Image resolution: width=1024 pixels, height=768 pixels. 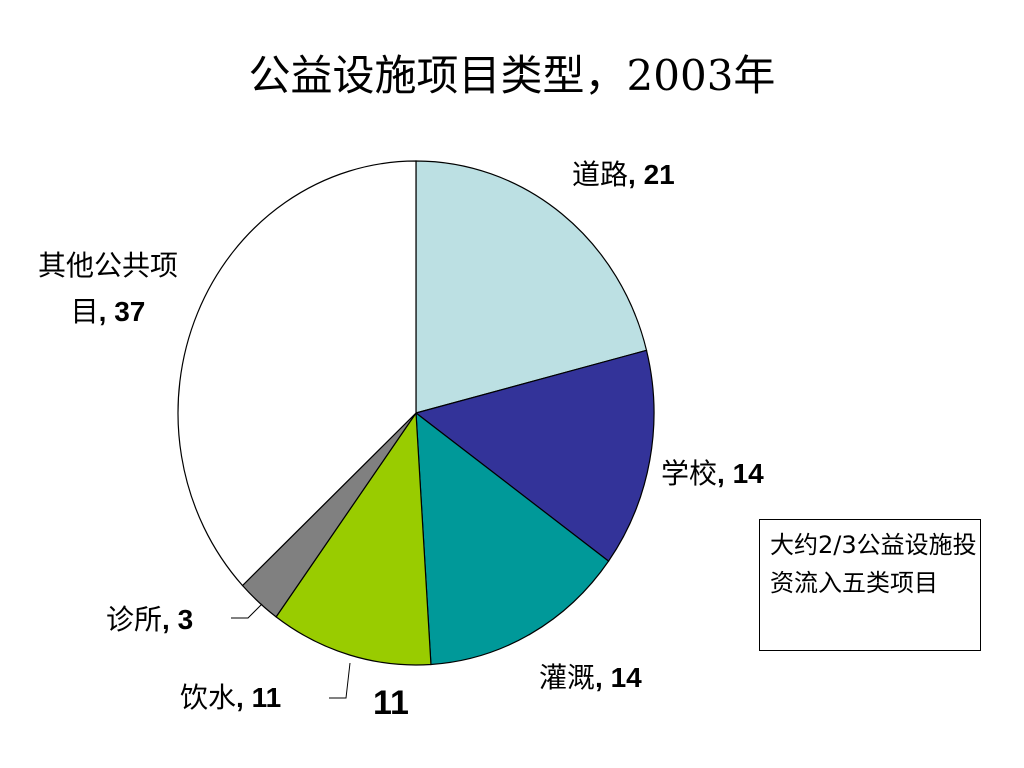 I want to click on chart-title: 公益设施项目类型，2003年, so click(x=512, y=75).